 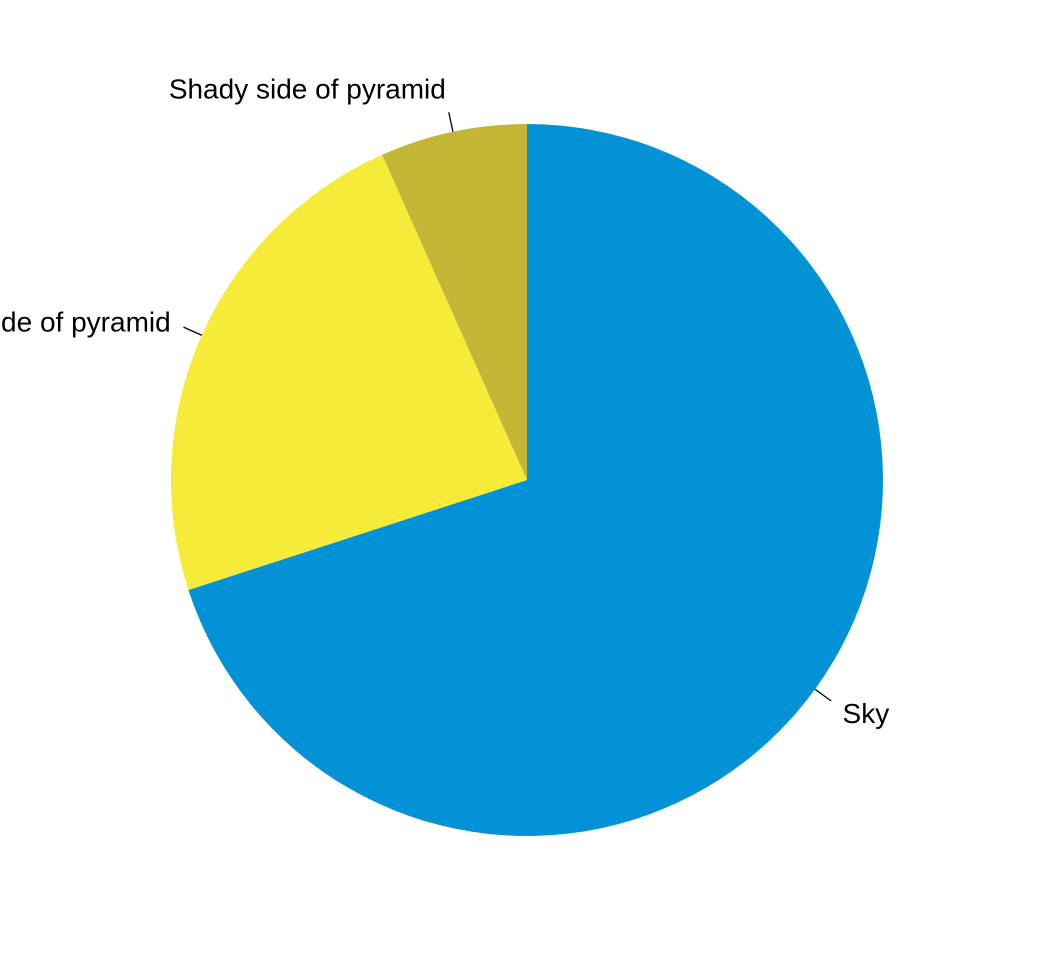 What do you see at coordinates (85, 321) in the screenshot?
I see `slice-label-sunny-side-of-pyramid: Sunny side of pyramid` at bounding box center [85, 321].